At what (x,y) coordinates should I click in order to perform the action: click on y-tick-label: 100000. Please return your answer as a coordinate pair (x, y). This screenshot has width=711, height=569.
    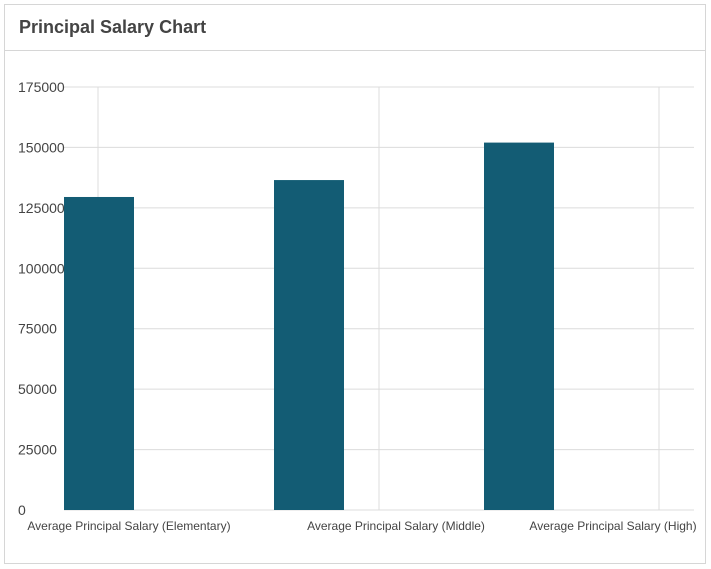
    Looking at the image, I should click on (41, 268).